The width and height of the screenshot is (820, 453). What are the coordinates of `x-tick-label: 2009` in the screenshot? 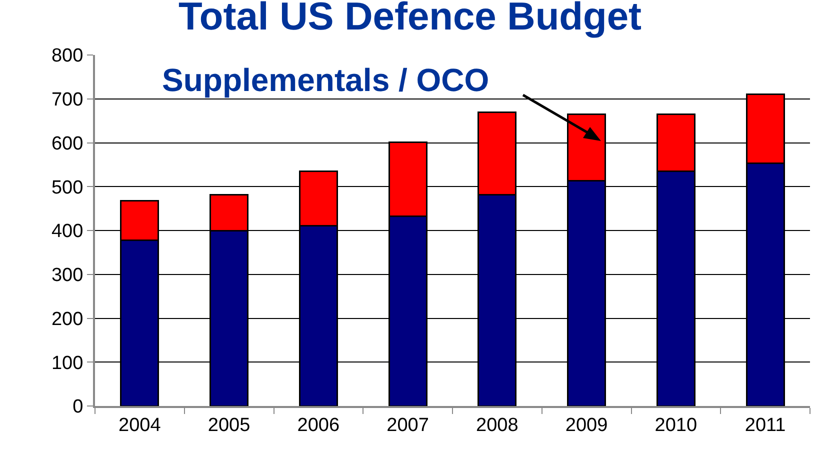 It's located at (586, 425).